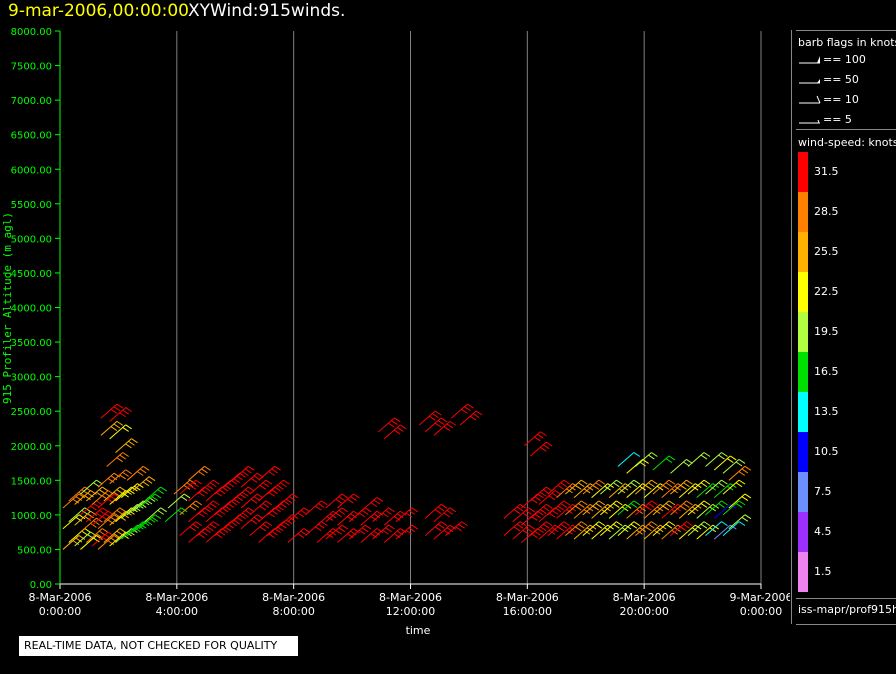  Describe the element at coordinates (31, 101) in the screenshot. I see `y-tick-label: 7000.00` at that location.